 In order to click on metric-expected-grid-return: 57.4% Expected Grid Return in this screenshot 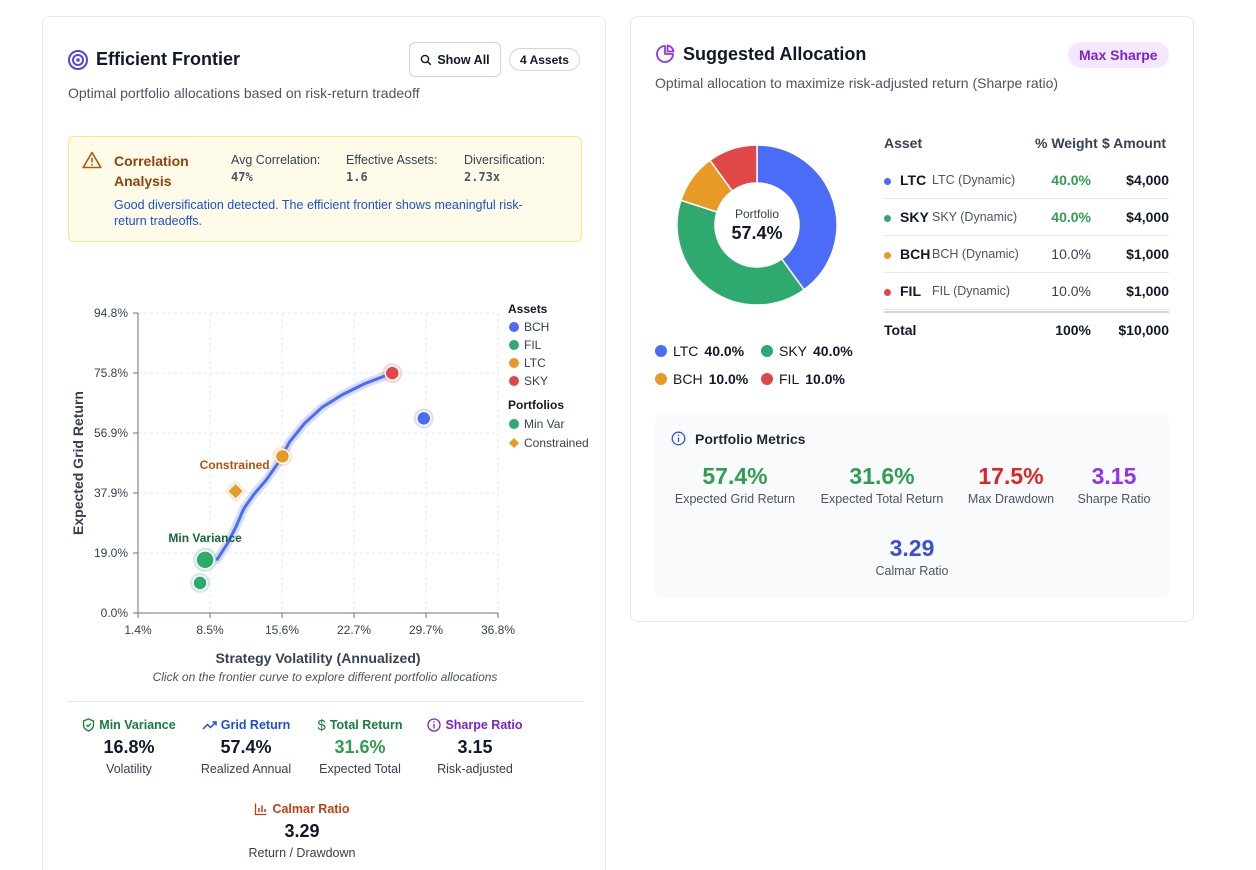, I will do `click(735, 484)`.